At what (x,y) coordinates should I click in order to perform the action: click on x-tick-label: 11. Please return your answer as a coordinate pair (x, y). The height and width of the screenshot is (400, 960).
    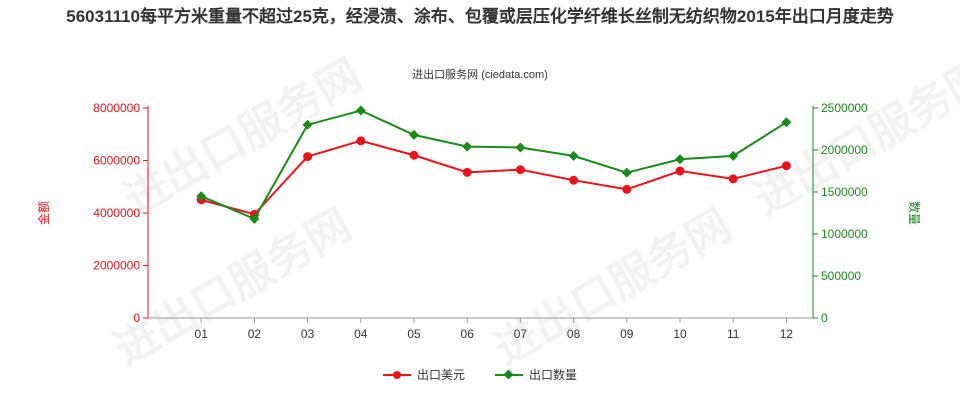
    Looking at the image, I should click on (733, 334).